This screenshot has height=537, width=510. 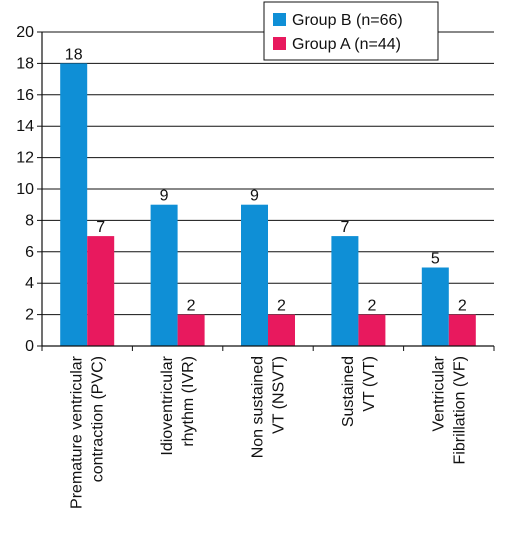 I want to click on y-tick-label: 4, so click(x=29, y=283).